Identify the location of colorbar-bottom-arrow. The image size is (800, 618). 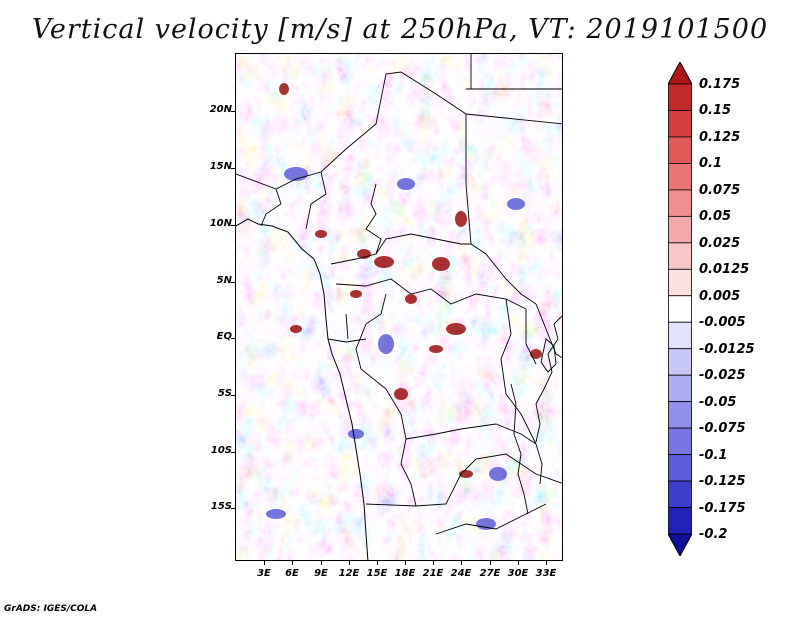
(680, 544).